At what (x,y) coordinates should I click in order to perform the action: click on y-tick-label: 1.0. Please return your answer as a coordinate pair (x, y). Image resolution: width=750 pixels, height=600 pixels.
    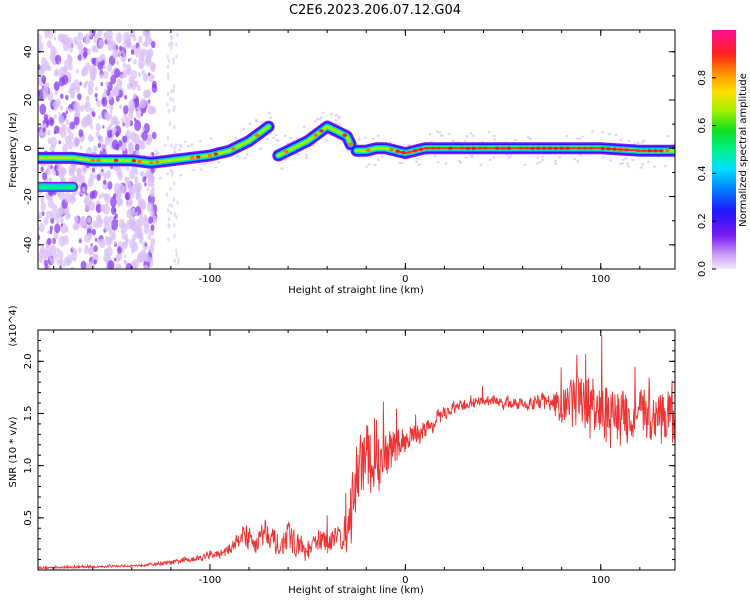
    Looking at the image, I should click on (28, 466).